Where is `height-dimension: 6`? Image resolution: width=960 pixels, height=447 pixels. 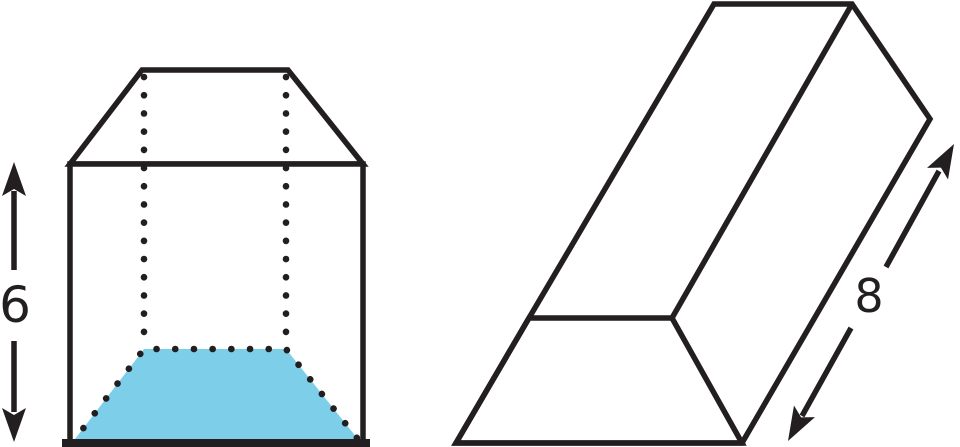 height-dimension: 6 is located at coordinates (15, 302).